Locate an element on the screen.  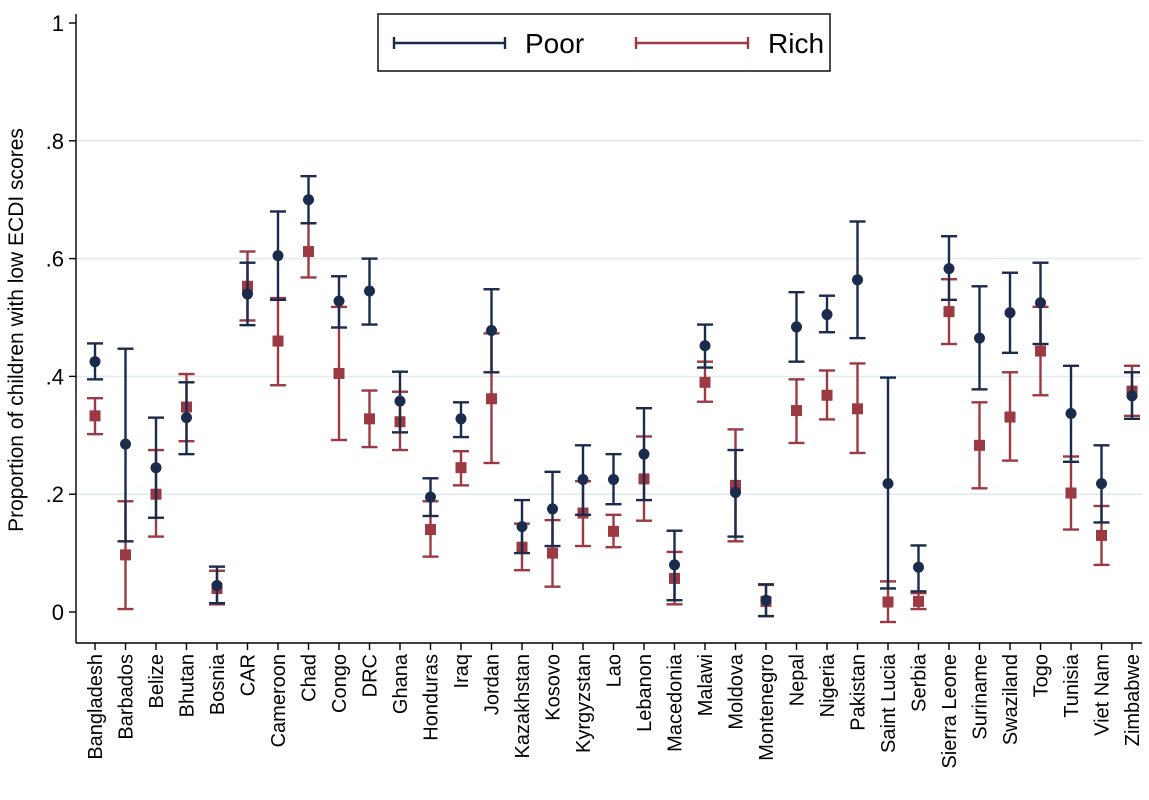
x-tick-label: Cameroon is located at coordinates (279, 700).